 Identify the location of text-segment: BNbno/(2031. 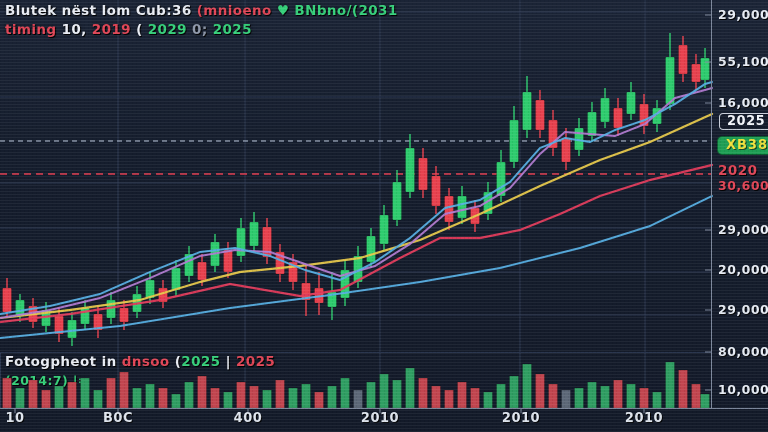
(343, 11).